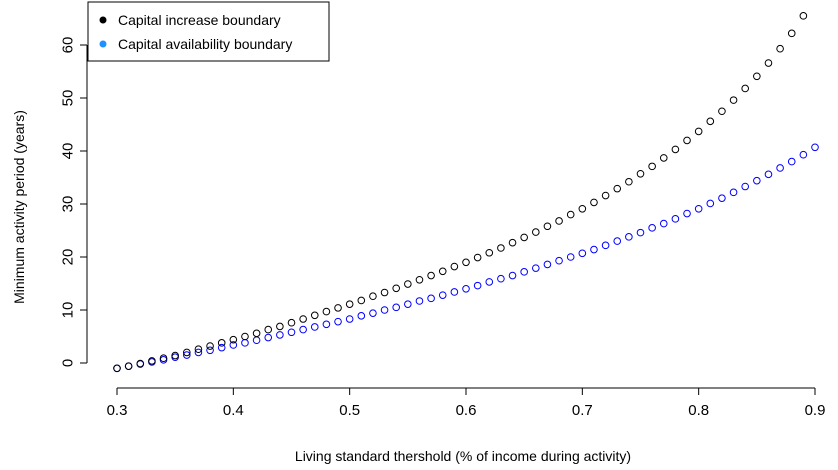 The image size is (838, 470). What do you see at coordinates (68, 151) in the screenshot?
I see `y-tick-label: 40` at bounding box center [68, 151].